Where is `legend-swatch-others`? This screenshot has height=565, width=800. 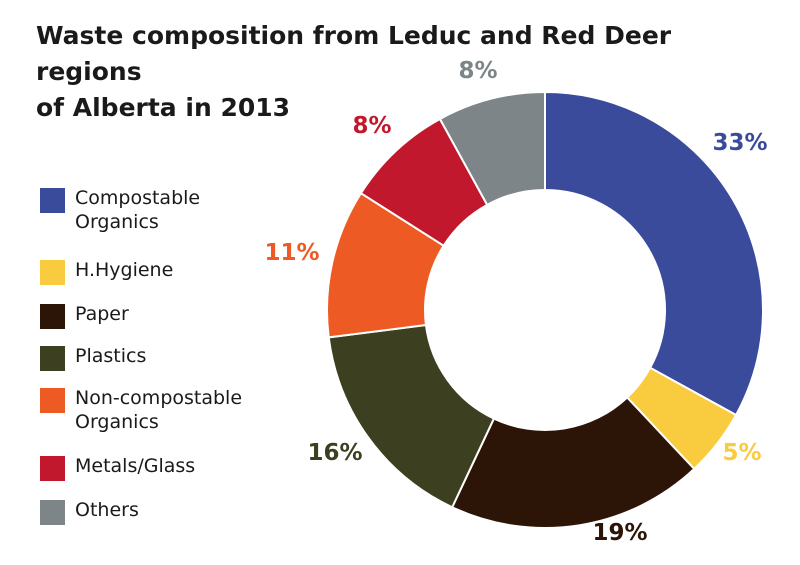 legend-swatch-others is located at coordinates (52, 512).